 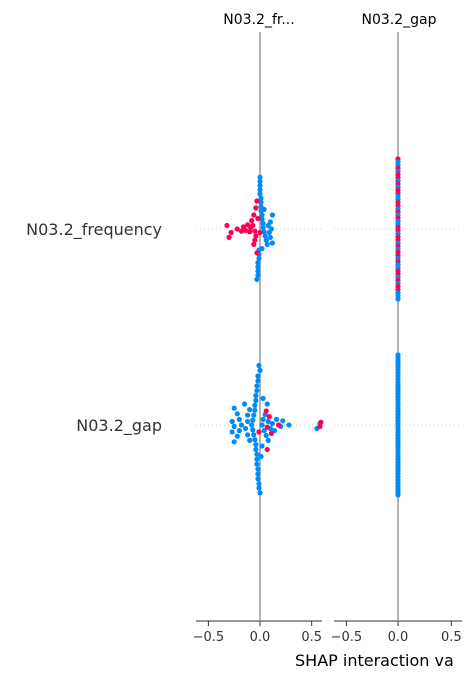 What do you see at coordinates (399, 20) in the screenshot?
I see `panel-2-title: N03.2_gap` at bounding box center [399, 20].